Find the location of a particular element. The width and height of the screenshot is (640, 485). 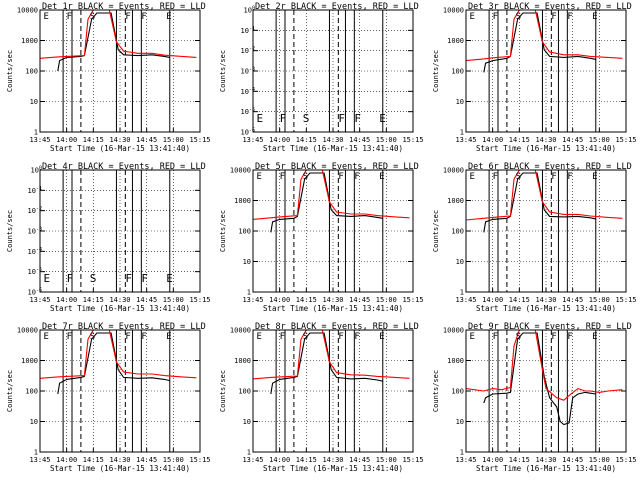

panel-title: Det 6r BLACK = Events, RED = LLD is located at coordinates (550, 167).